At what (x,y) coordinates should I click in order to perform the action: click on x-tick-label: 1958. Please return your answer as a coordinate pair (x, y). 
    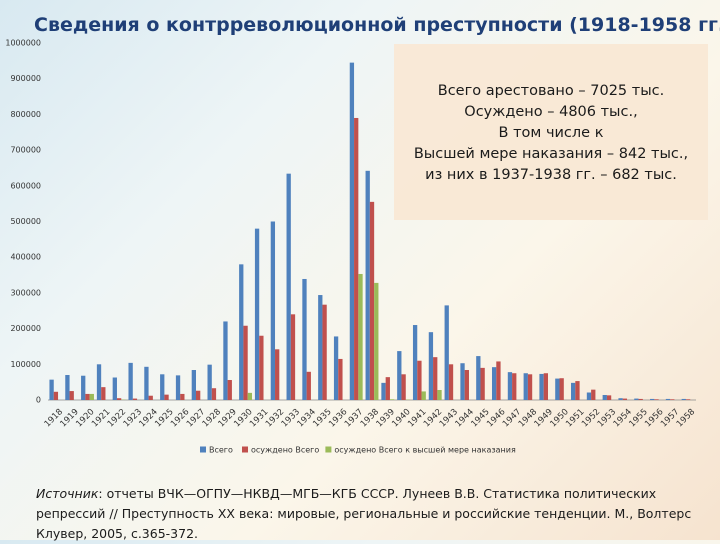
    Looking at the image, I should click on (686, 418).